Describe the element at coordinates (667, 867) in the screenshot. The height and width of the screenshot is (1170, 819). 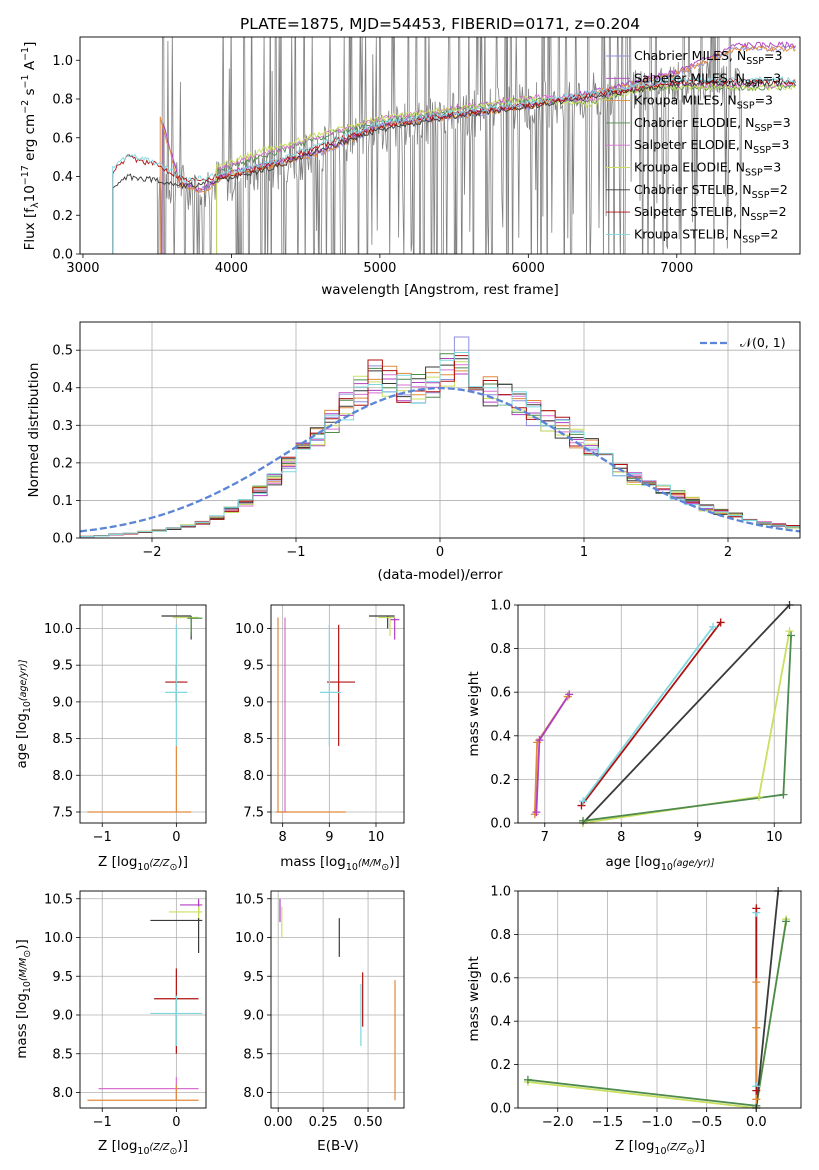
I see `x-axis-label-part: 10` at that location.